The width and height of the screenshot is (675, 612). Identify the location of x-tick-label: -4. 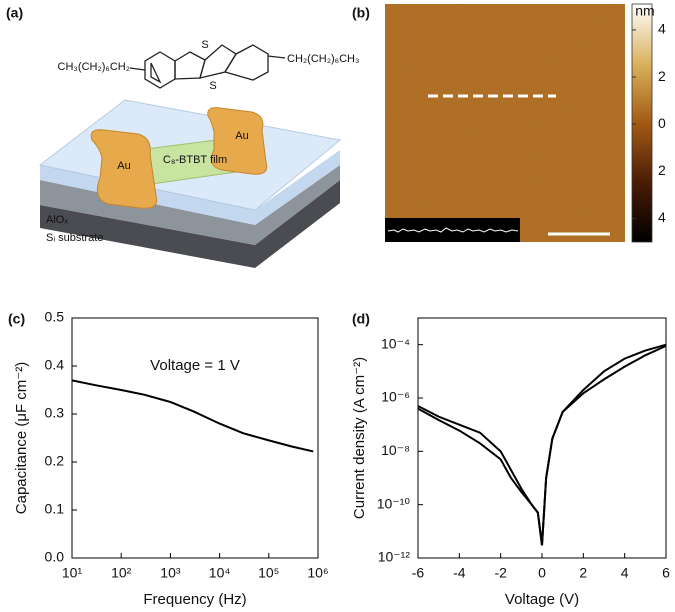
(459, 573).